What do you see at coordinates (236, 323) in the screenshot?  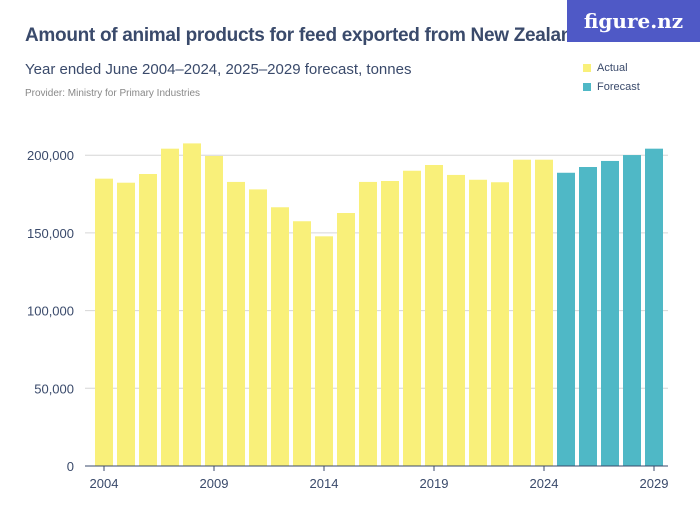 I see `bar-2010` at bounding box center [236, 323].